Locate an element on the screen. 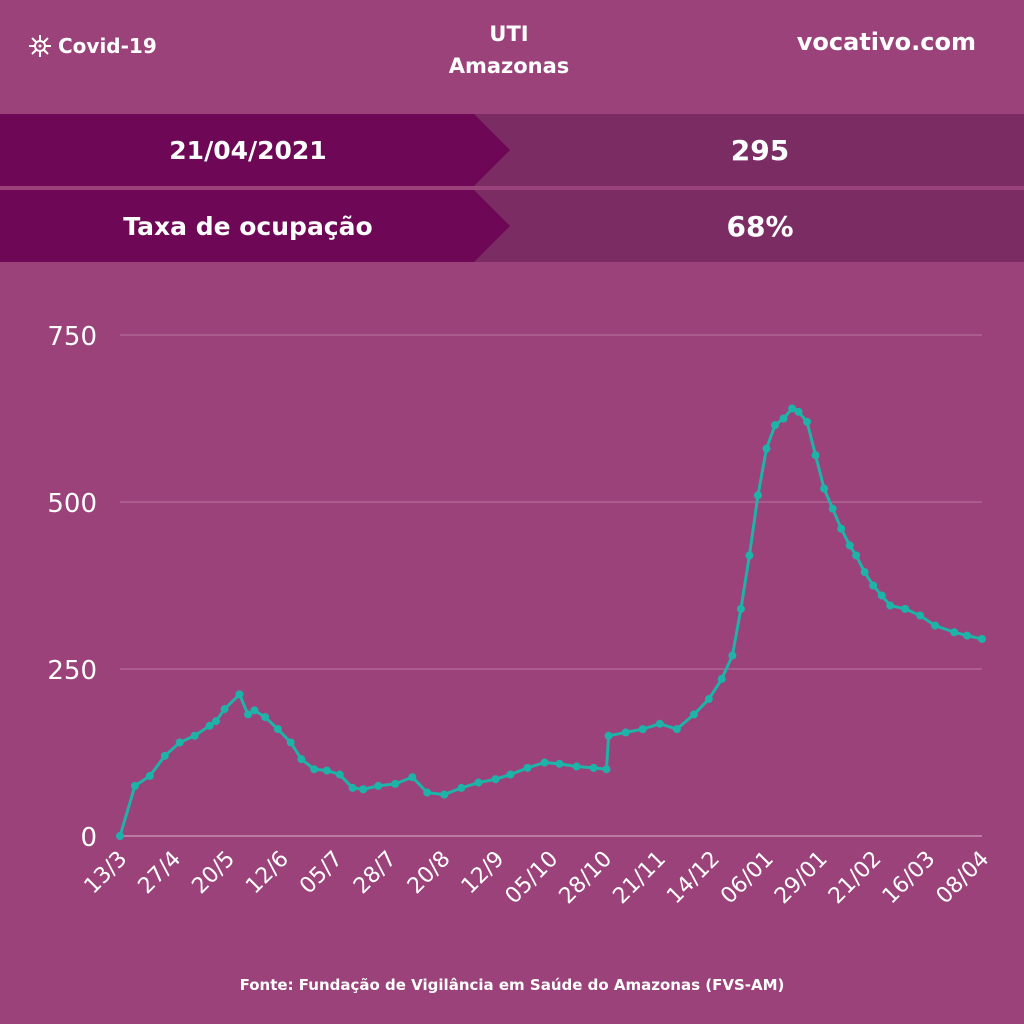 The width and height of the screenshot is (1024, 1024). title-line-2: Amazonas is located at coordinates (509, 66).